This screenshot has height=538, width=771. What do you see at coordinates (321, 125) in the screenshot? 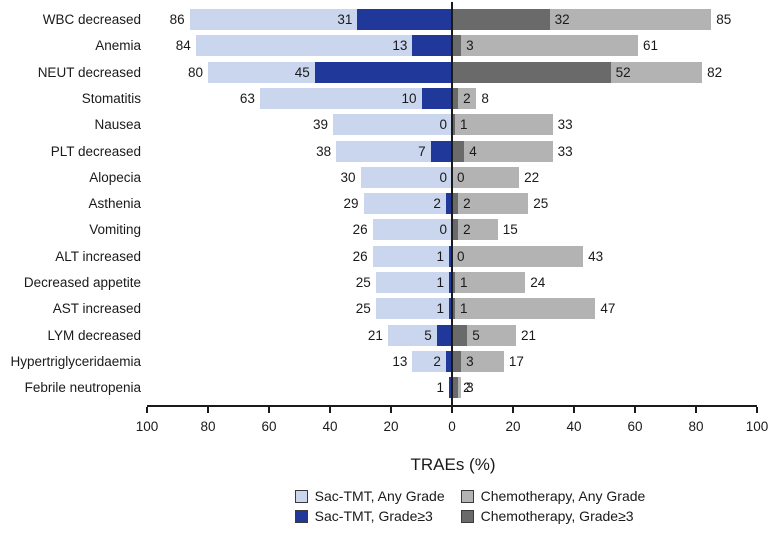
I see `value-label-sac-any-grade: 39` at bounding box center [321, 125].